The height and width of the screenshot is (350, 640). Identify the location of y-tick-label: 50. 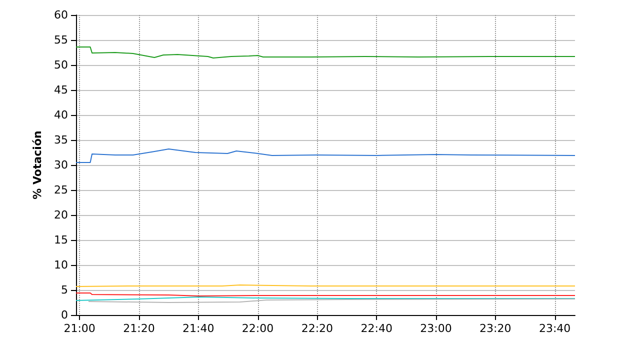
(61, 65).